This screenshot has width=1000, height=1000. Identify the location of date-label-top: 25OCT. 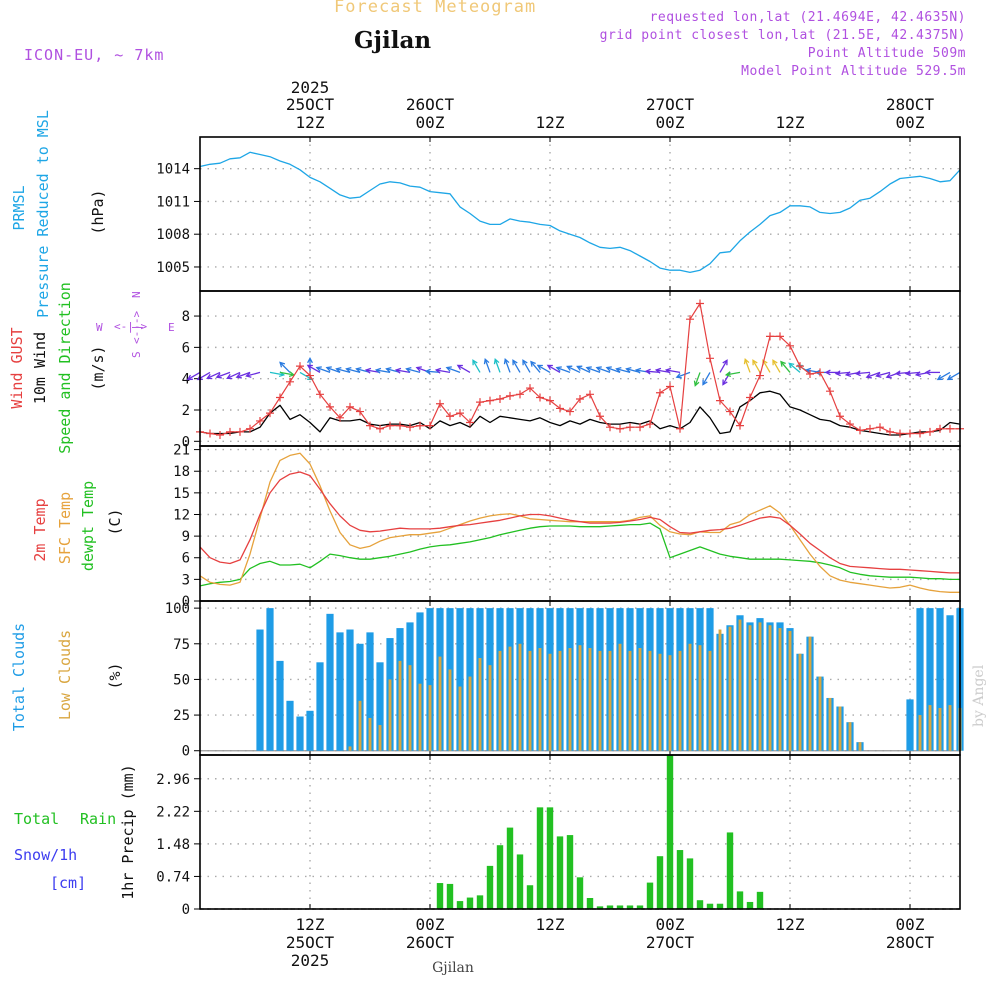
(310, 104).